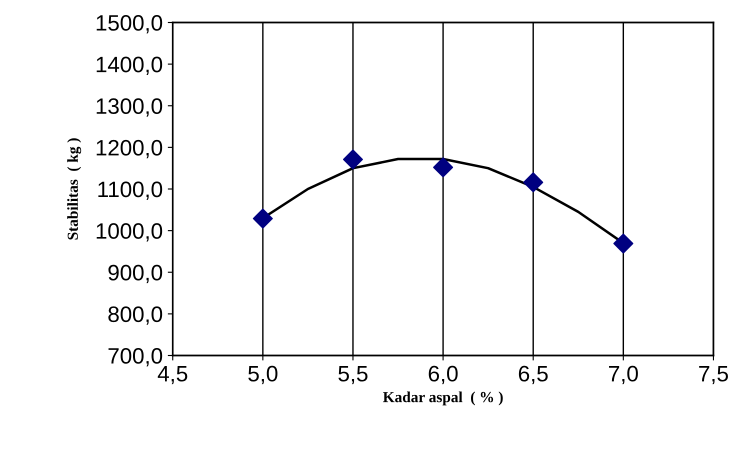  Describe the element at coordinates (130, 191) in the screenshot. I see `y-tick-label: 1100,0` at that location.